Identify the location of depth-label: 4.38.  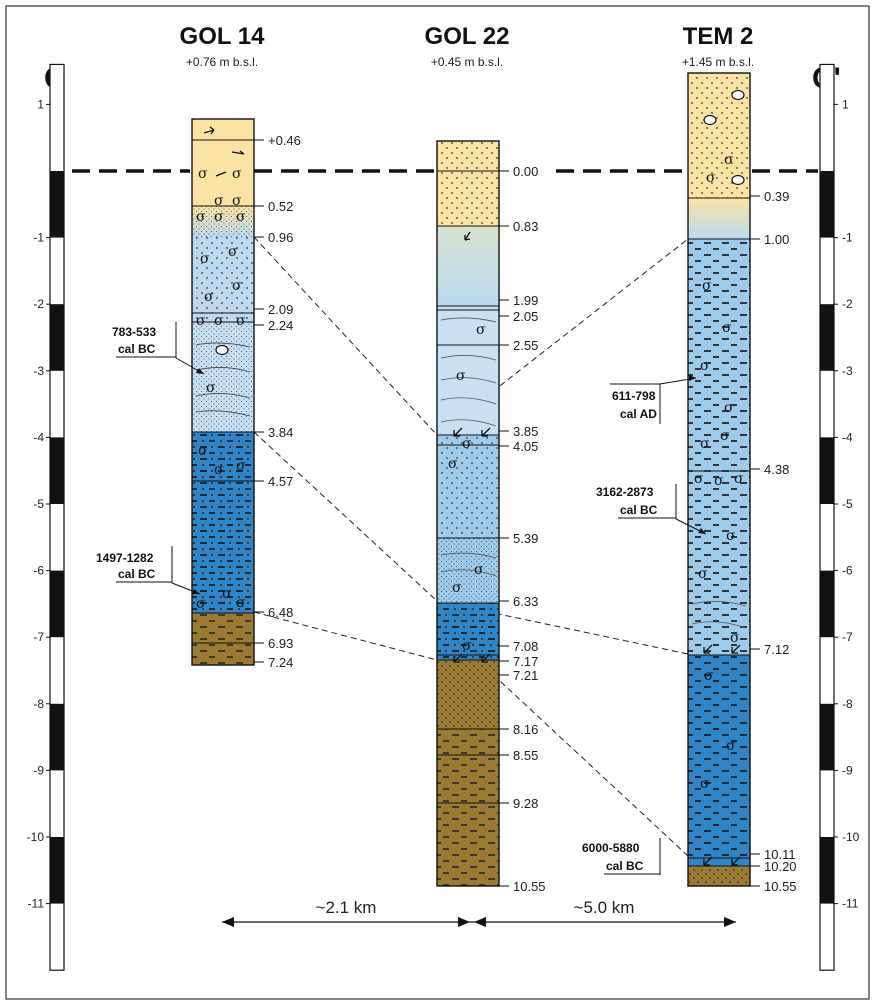
(776, 469).